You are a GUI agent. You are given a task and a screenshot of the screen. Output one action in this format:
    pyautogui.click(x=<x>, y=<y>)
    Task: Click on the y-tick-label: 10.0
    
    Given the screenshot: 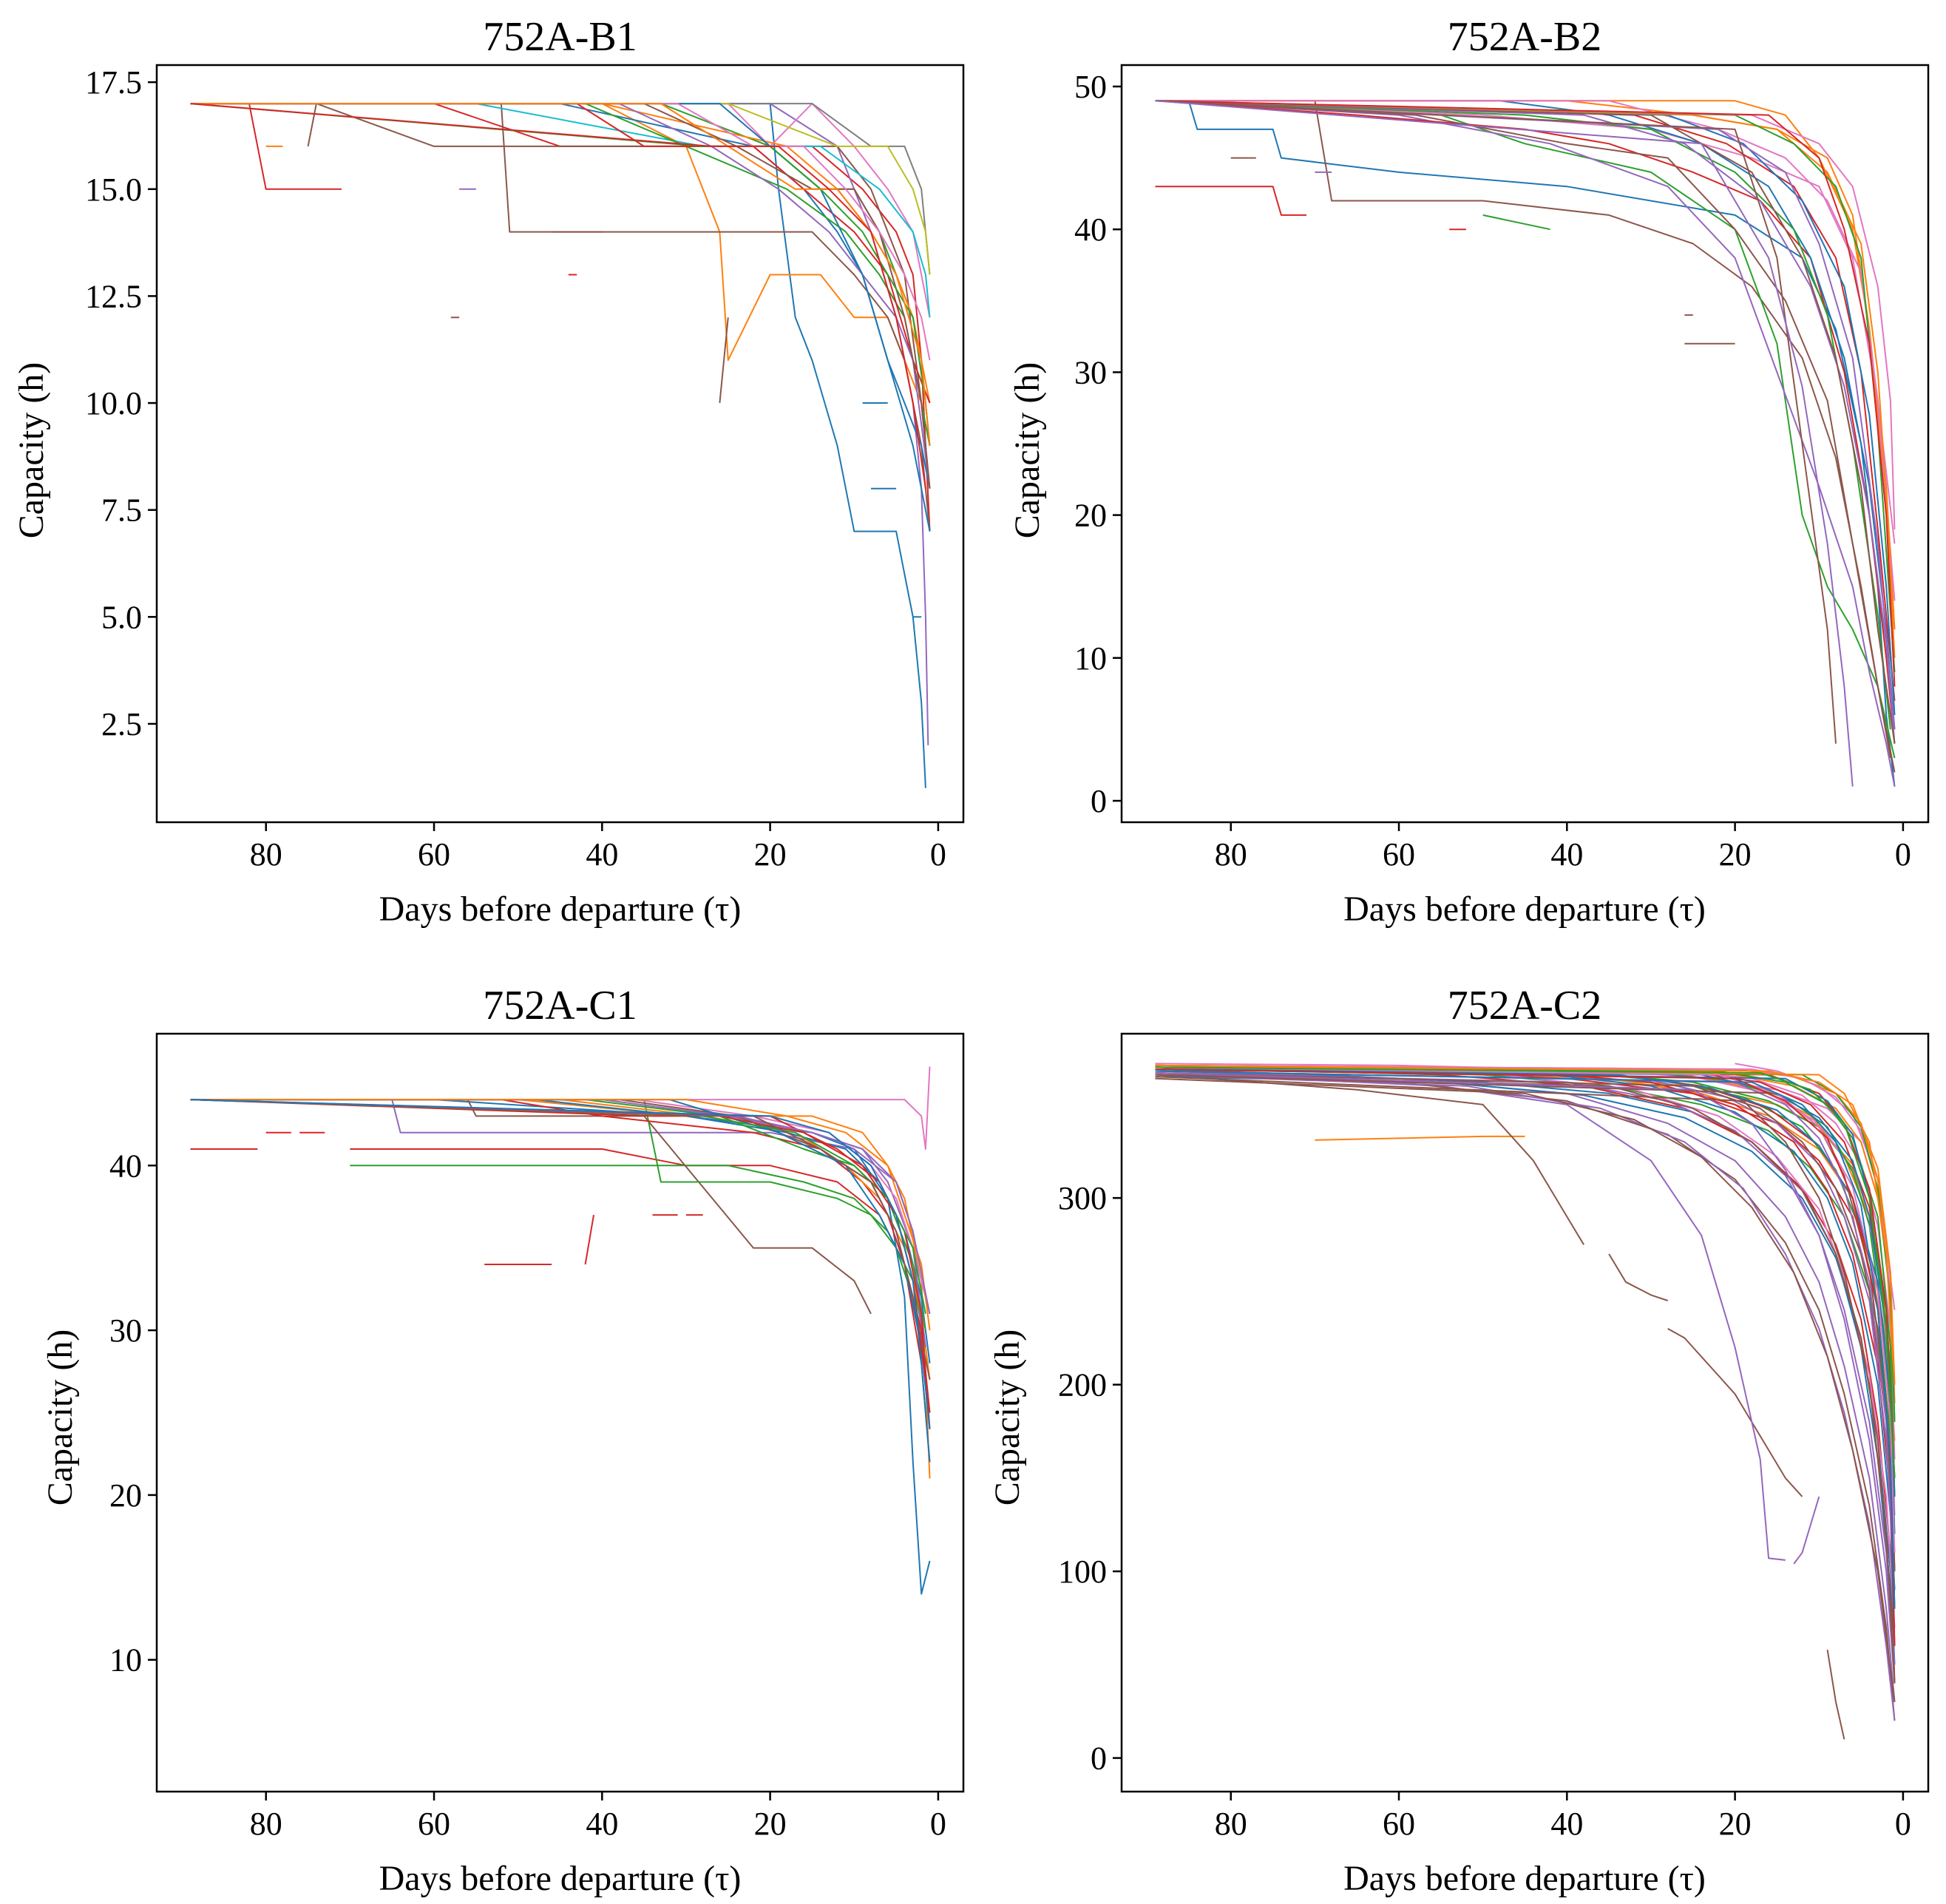 What is the action you would take?
    pyautogui.click(x=114, y=403)
    